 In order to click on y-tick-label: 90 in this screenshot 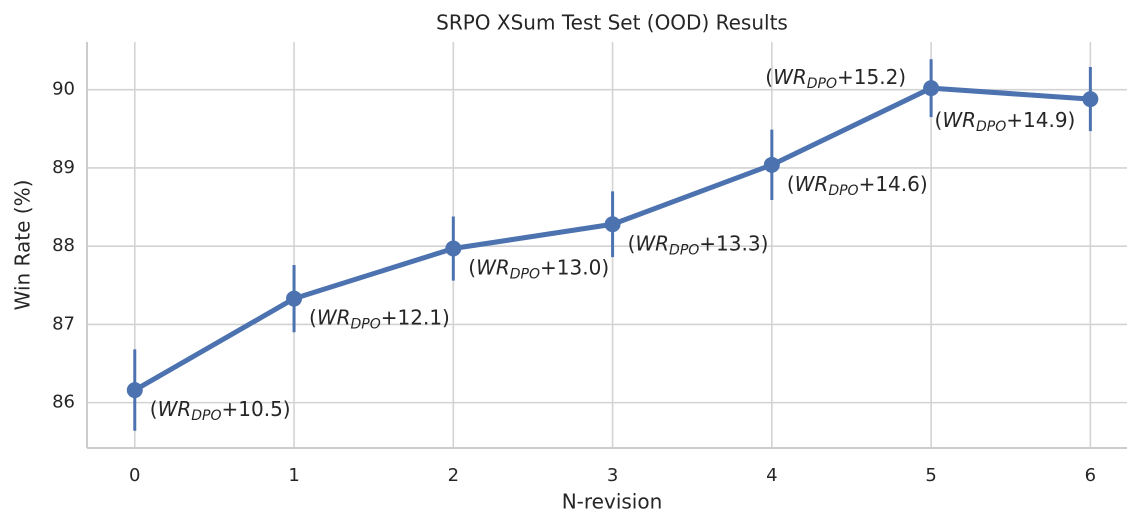, I will do `click(63, 89)`.